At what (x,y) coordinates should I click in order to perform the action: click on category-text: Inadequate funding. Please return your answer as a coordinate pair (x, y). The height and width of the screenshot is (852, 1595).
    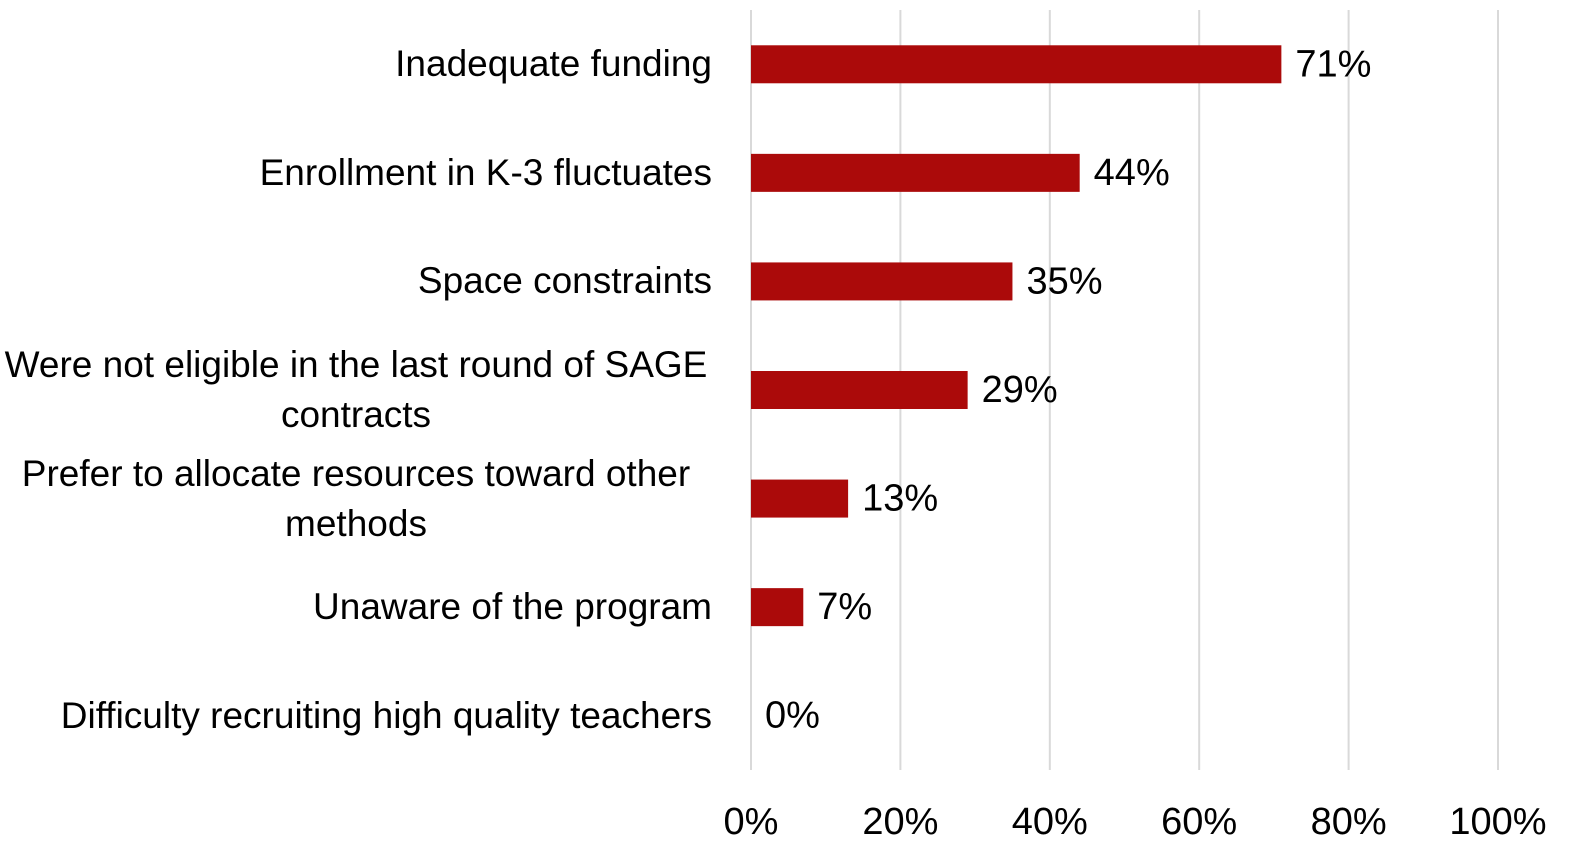
    Looking at the image, I should click on (553, 64).